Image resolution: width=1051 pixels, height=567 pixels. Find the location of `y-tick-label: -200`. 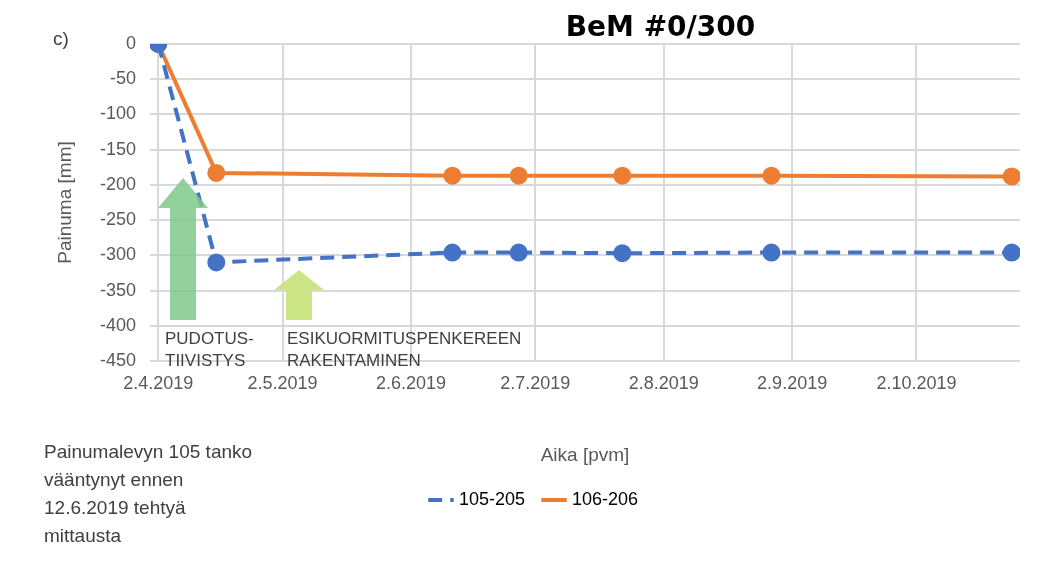

y-tick-label: -200 is located at coordinates (117, 183).